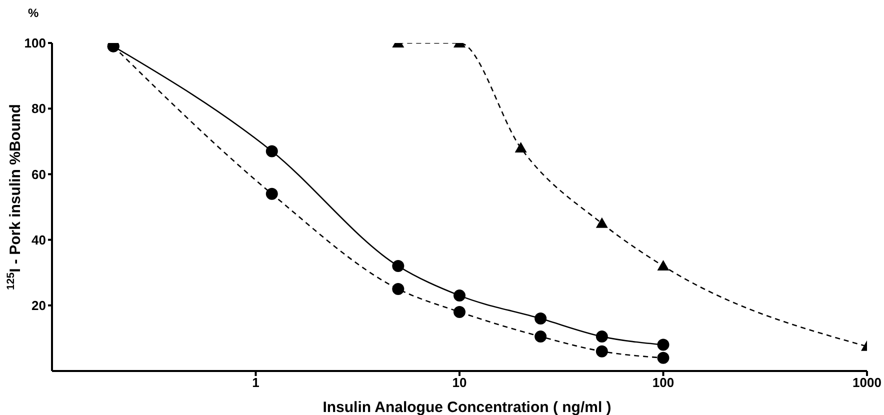 The image size is (884, 415). What do you see at coordinates (663, 382) in the screenshot?
I see `x-tick-label: 100` at bounding box center [663, 382].